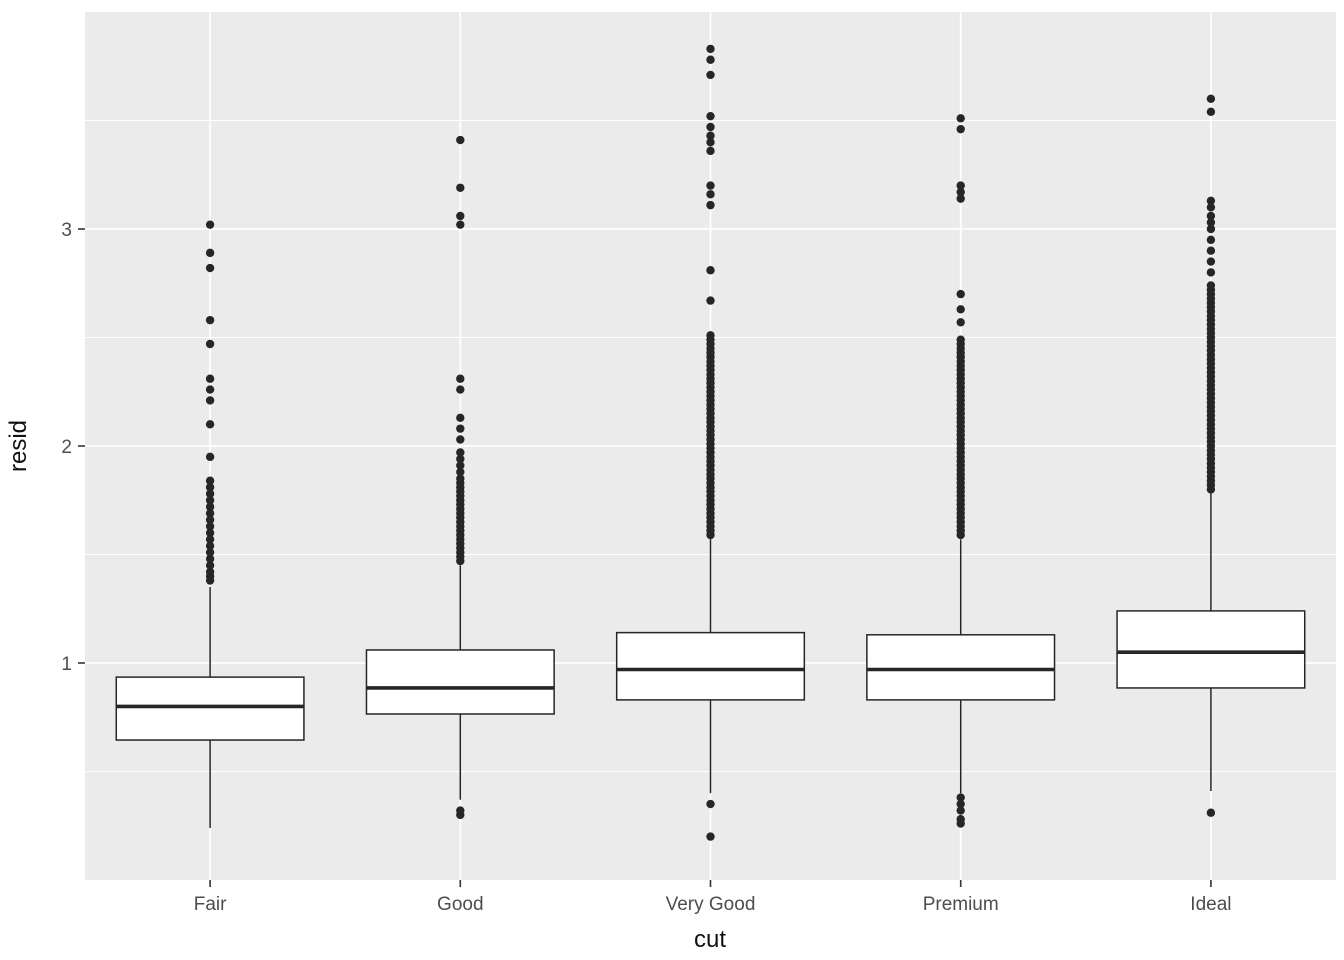 The image size is (1344, 960). I want to click on x-axis-title: cut, so click(710, 939).